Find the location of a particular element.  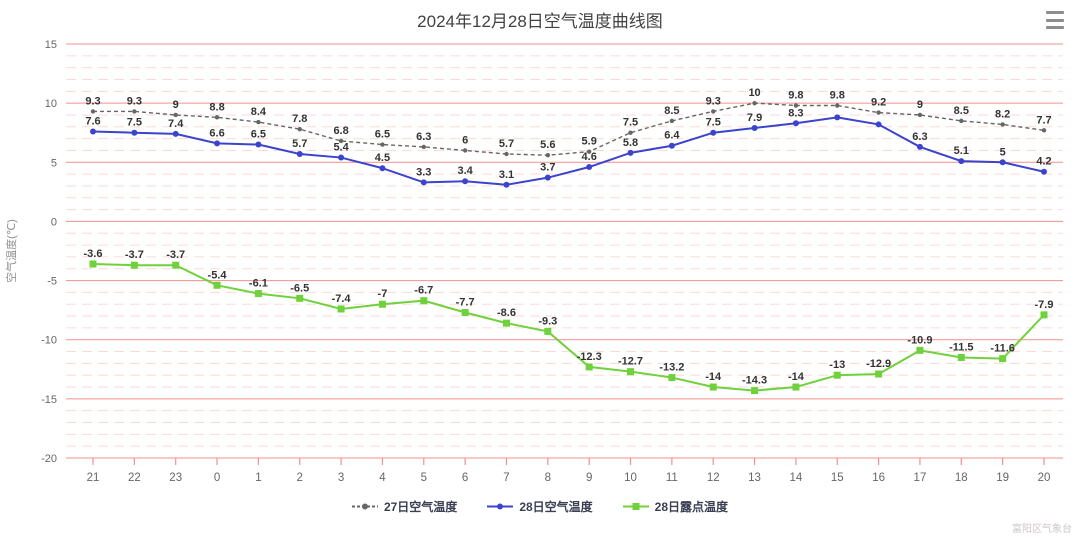

x-axis-tick-label: 21 is located at coordinates (93, 478).